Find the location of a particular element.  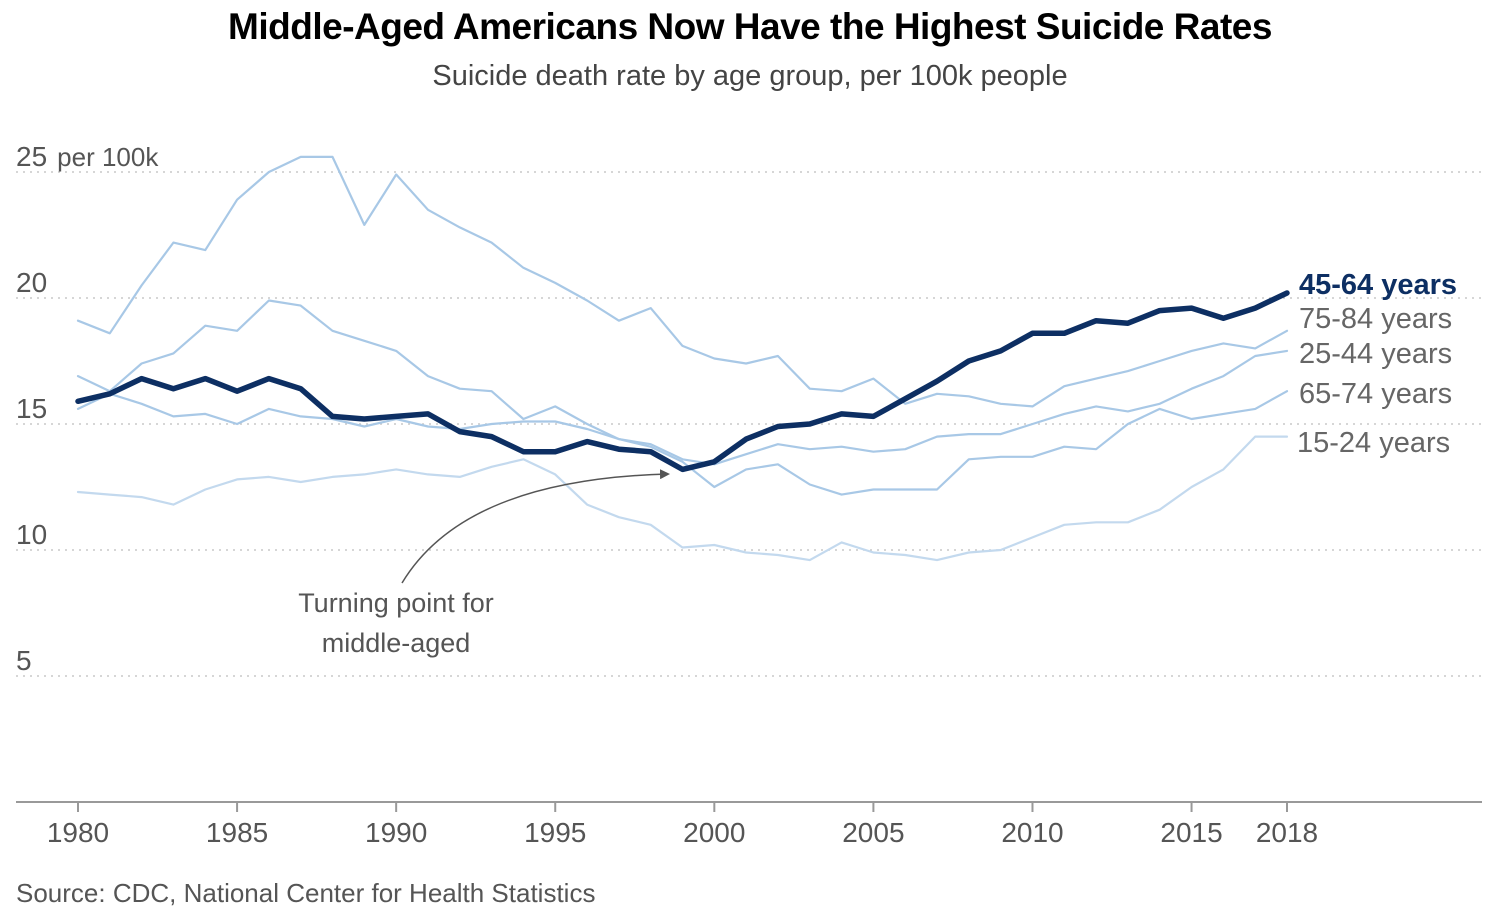

x-tick-2005: 2005 is located at coordinates (873, 832).